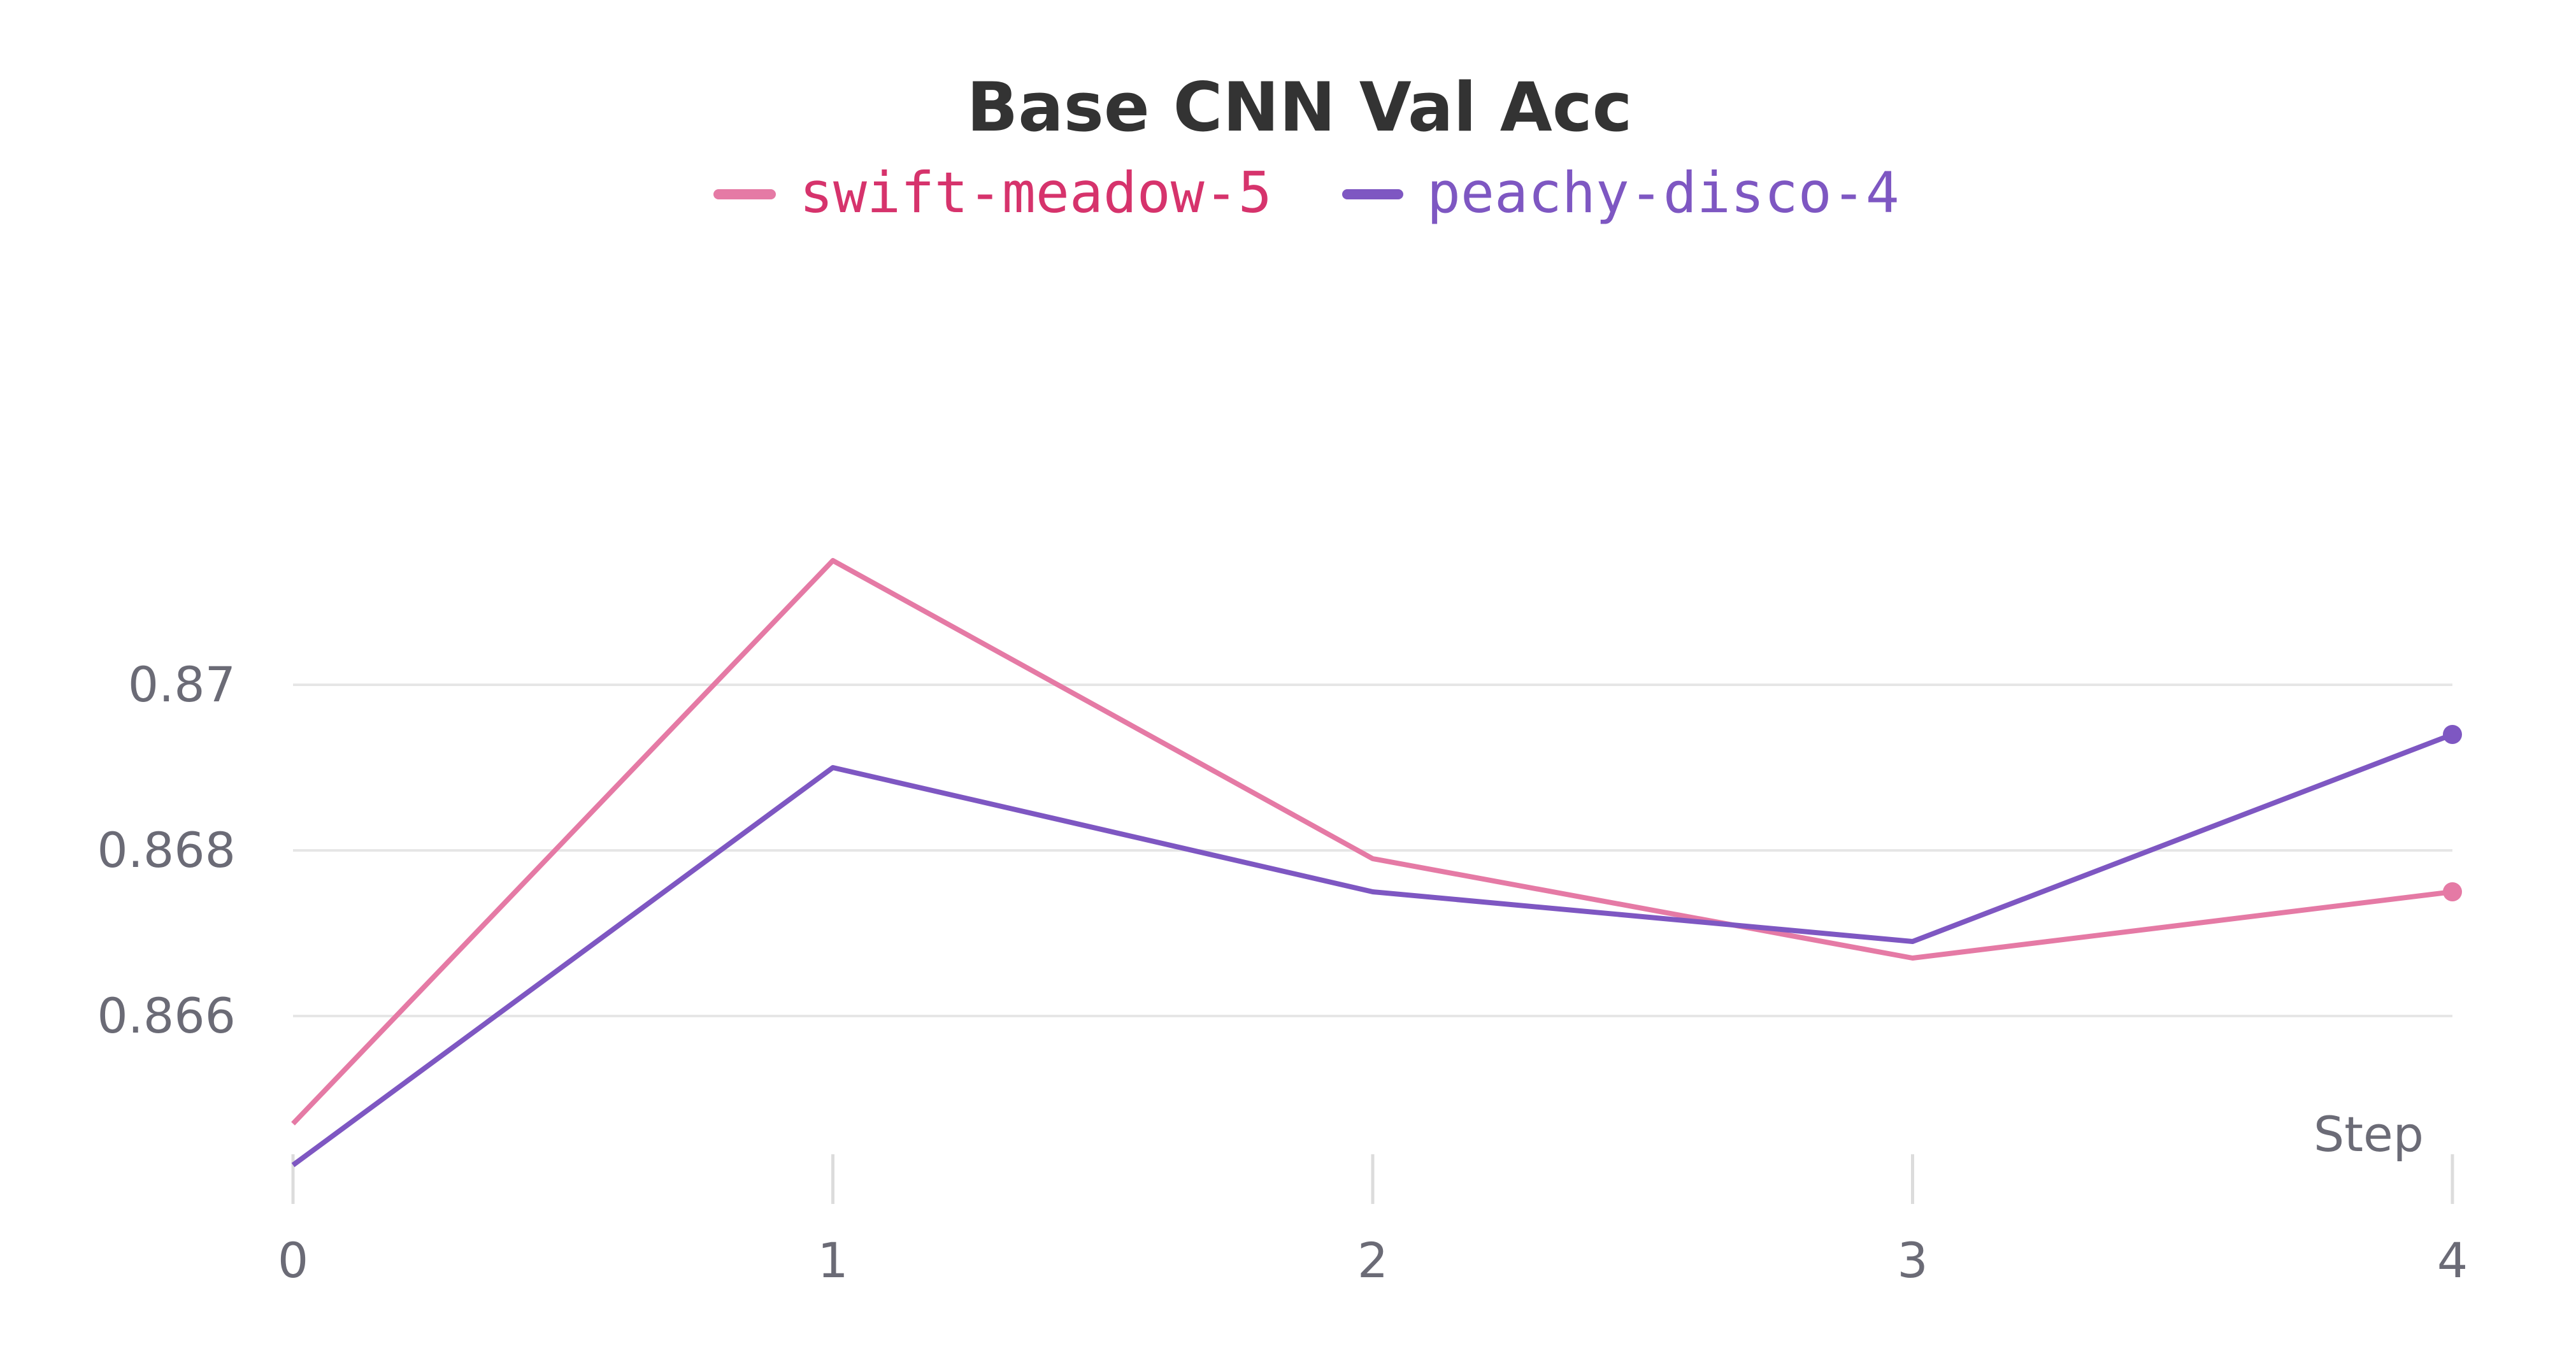  I want to click on legend: swift-meadow-5 peachy-disco-4, so click(1307, 193).